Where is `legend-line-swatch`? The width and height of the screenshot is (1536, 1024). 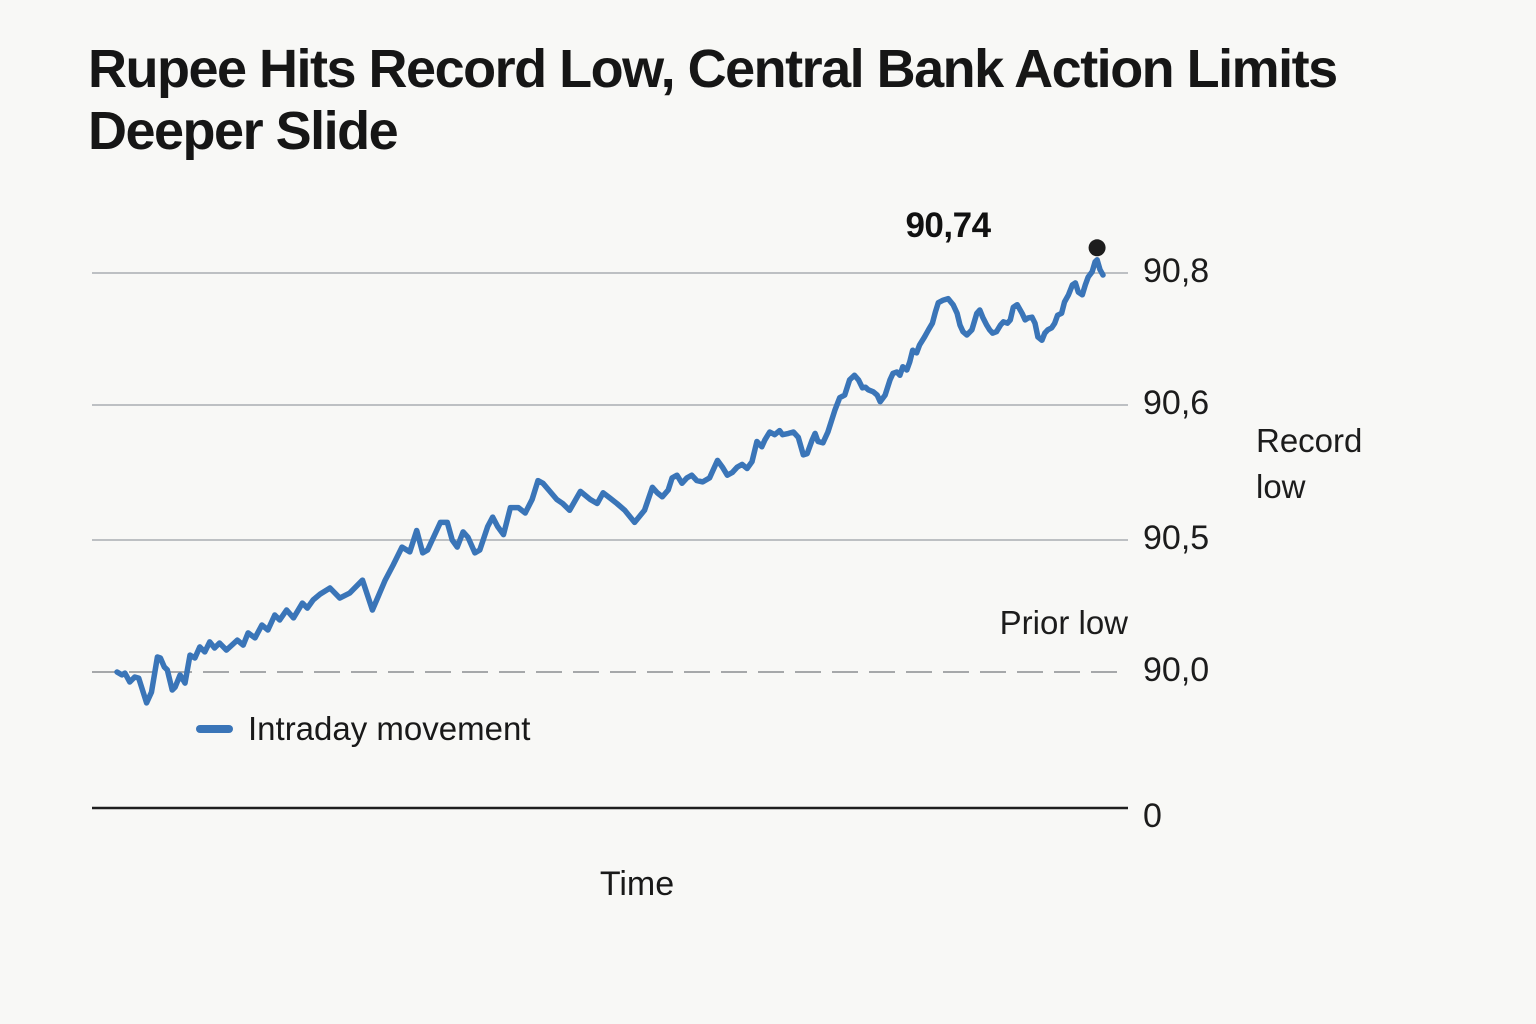
legend-line-swatch is located at coordinates (214, 729).